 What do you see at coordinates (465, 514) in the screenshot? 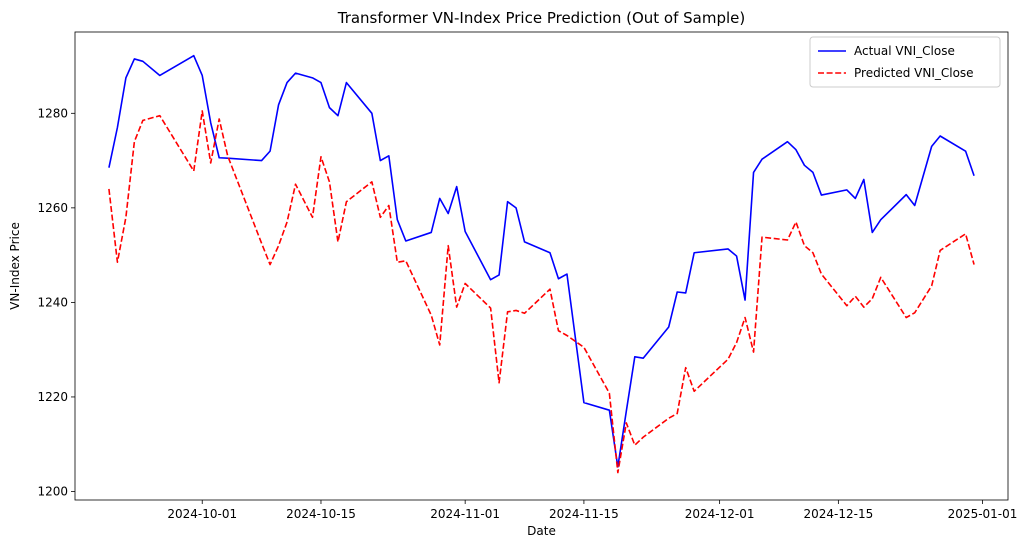
I see `x-tick-label: 2024-11-01` at bounding box center [465, 514].